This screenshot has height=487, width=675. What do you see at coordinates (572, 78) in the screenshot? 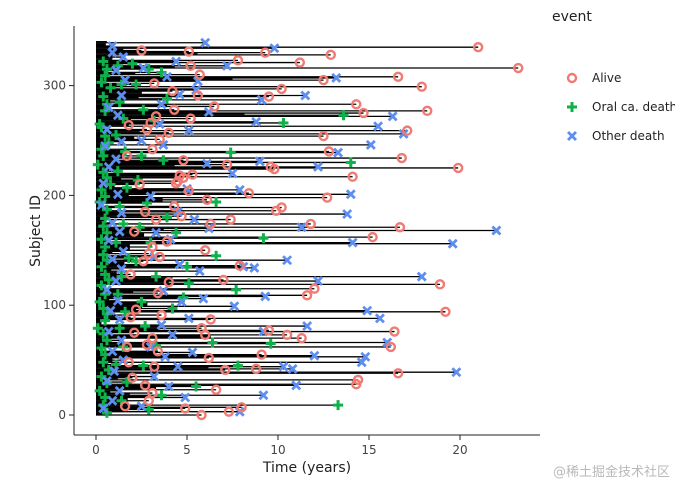
I see `legend-alive-symbol` at bounding box center [572, 78].